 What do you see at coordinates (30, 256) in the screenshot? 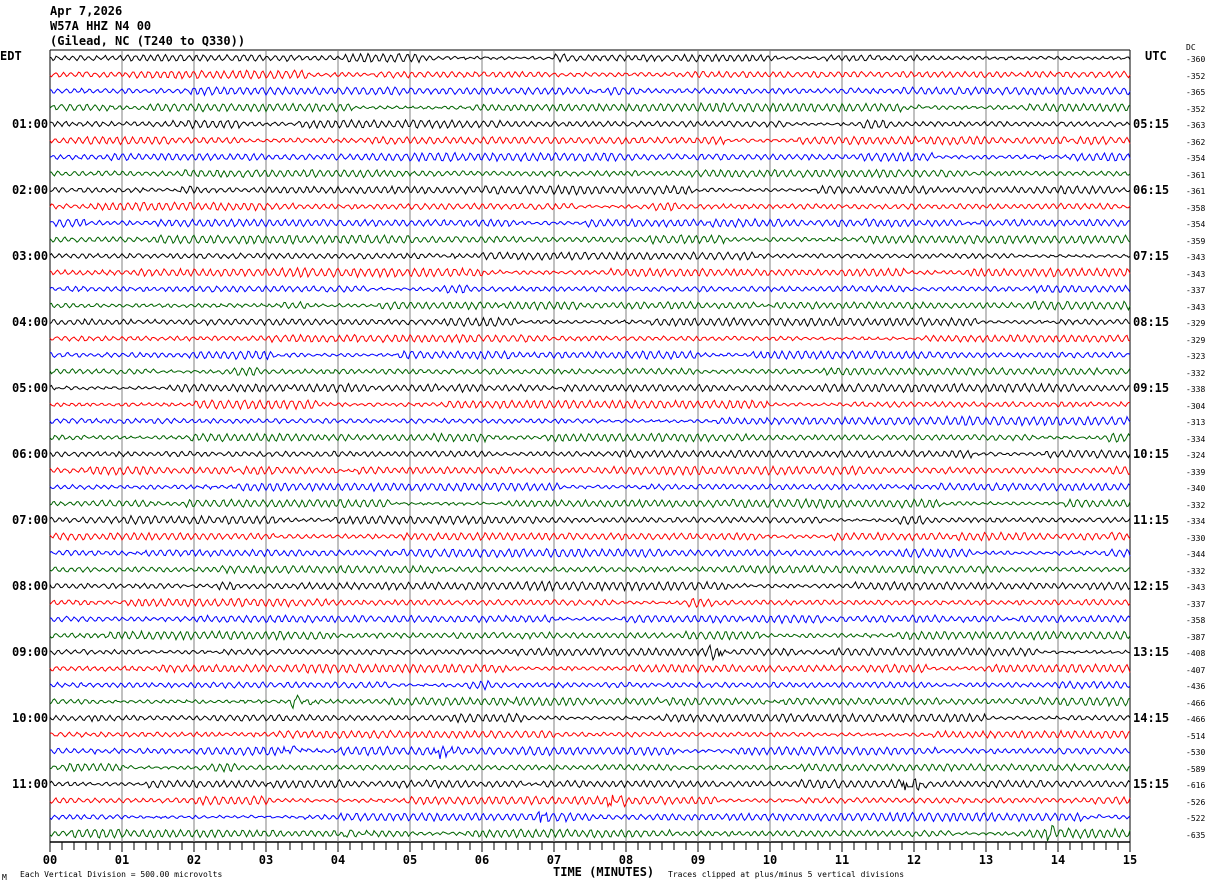
I see `edt-time-label: 03:00` at bounding box center [30, 256].